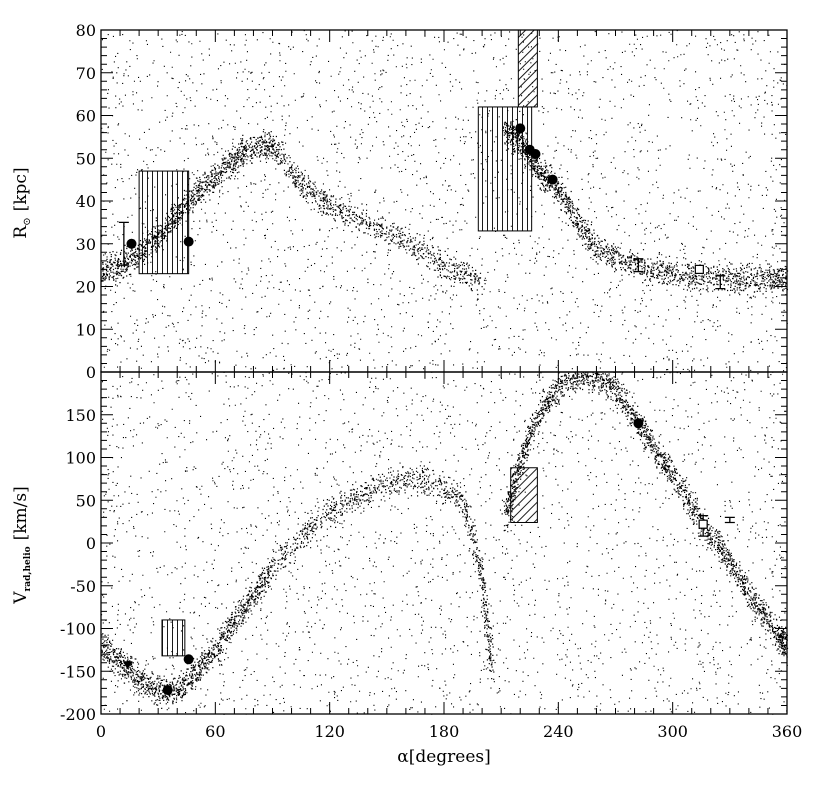  What do you see at coordinates (78, 629) in the screenshot?
I see `bot-y-tick-label: -100` at bounding box center [78, 629].